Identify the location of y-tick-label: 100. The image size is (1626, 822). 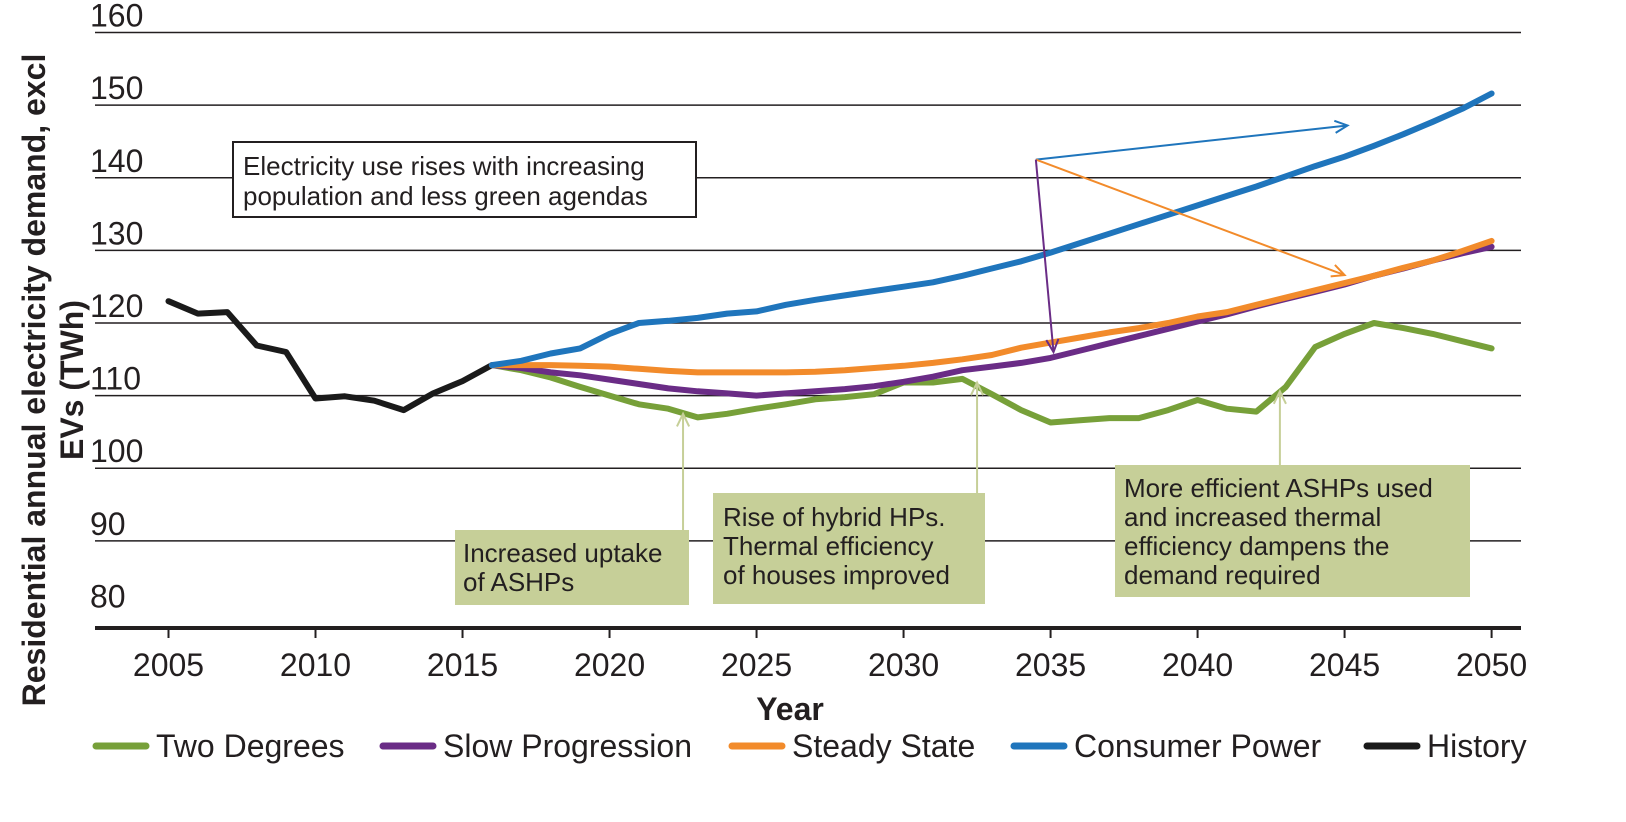
(116, 451).